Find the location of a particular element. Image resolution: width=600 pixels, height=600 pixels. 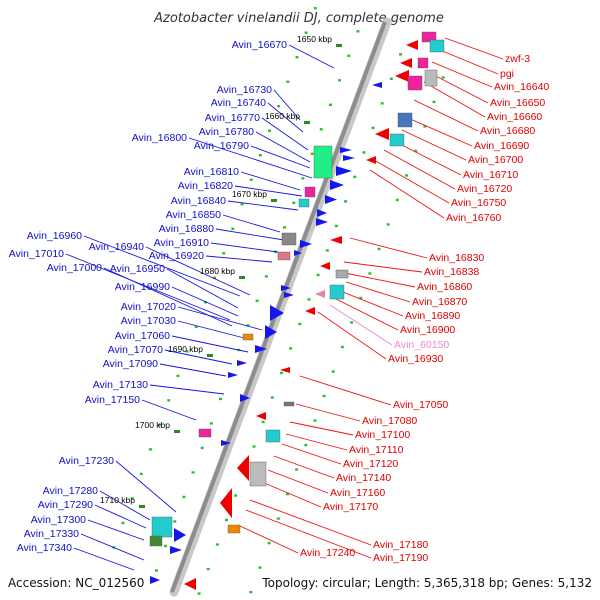

gene-label-right: Avin_16650 is located at coordinates (517, 103).